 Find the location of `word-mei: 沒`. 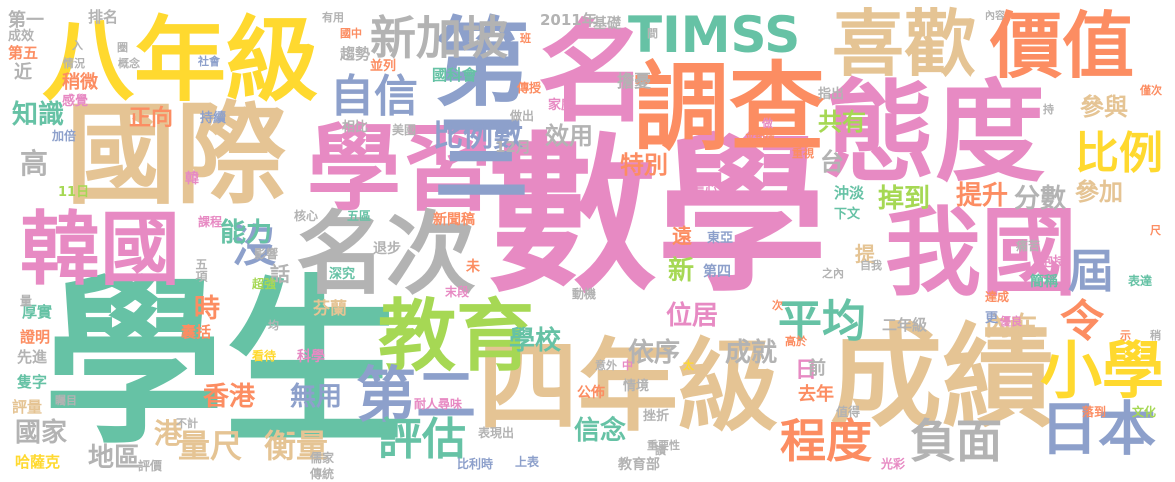

word-mei: 沒 is located at coordinates (254, 246).